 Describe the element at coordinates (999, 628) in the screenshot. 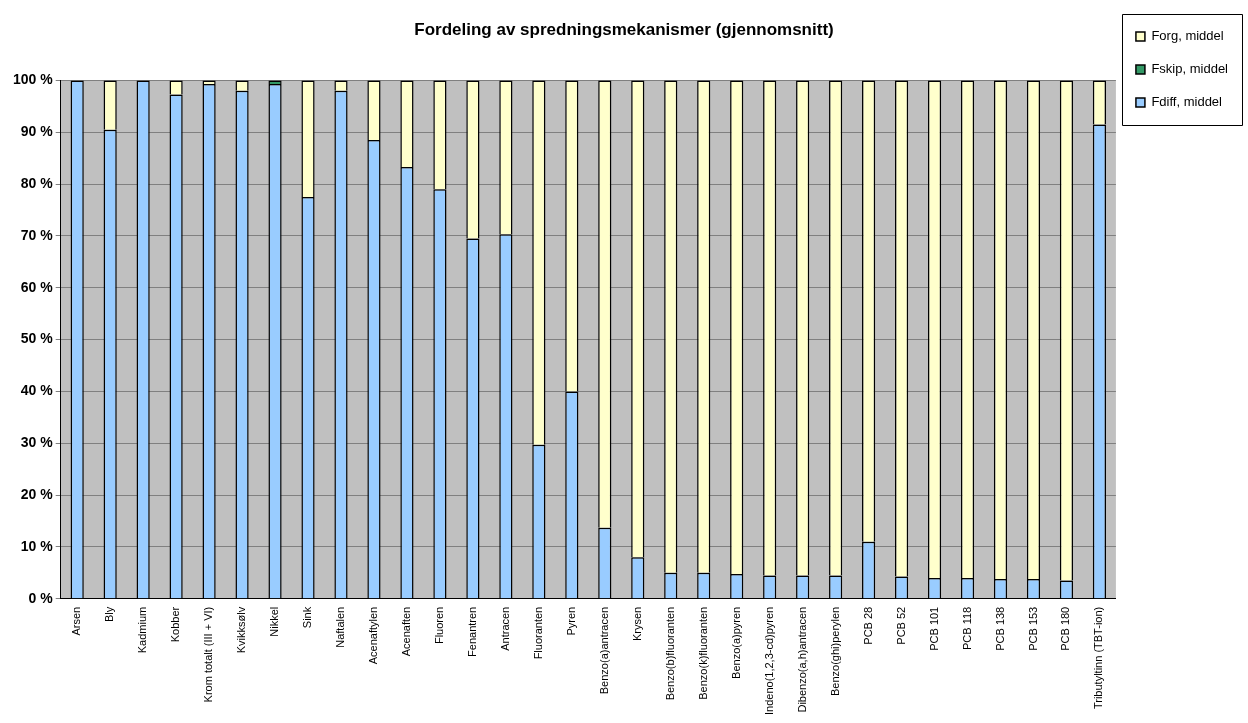

I see `x-tick-label: PCB 138` at that location.